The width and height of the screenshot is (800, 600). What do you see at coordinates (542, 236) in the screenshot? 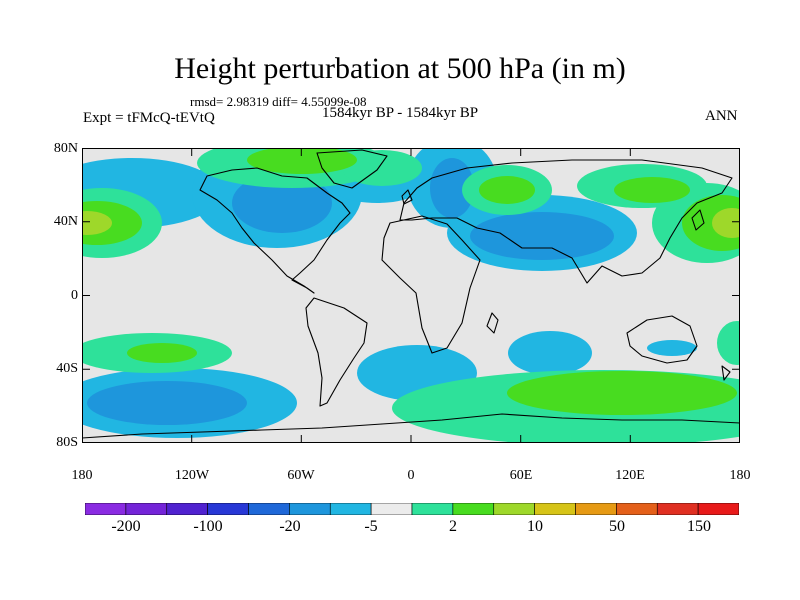
I see `core-asia` at bounding box center [542, 236].